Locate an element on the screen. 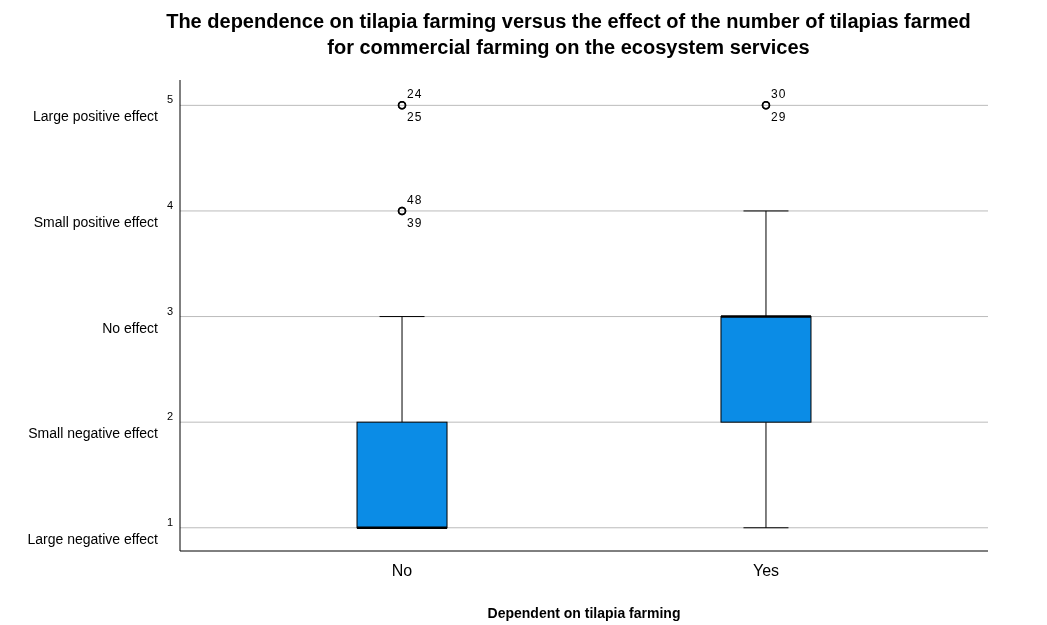 The image size is (1047, 625). y-tick-label: 1 is located at coordinates (170, 521).